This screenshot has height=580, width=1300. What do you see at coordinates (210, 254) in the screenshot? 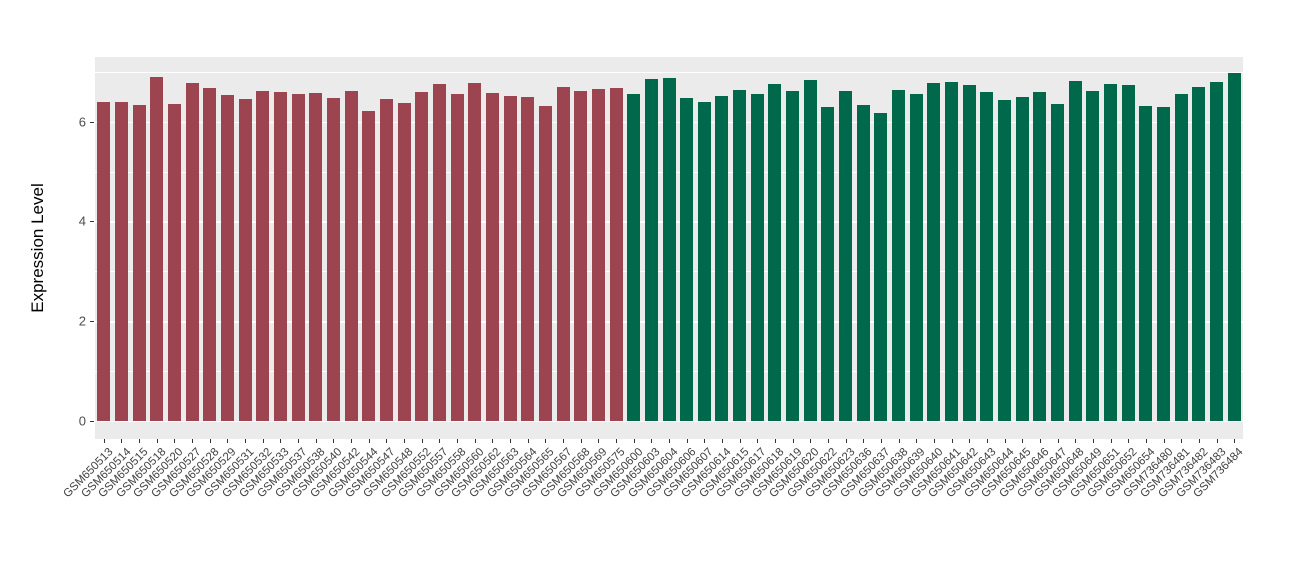
I see `bar-GSM650528` at bounding box center [210, 254].